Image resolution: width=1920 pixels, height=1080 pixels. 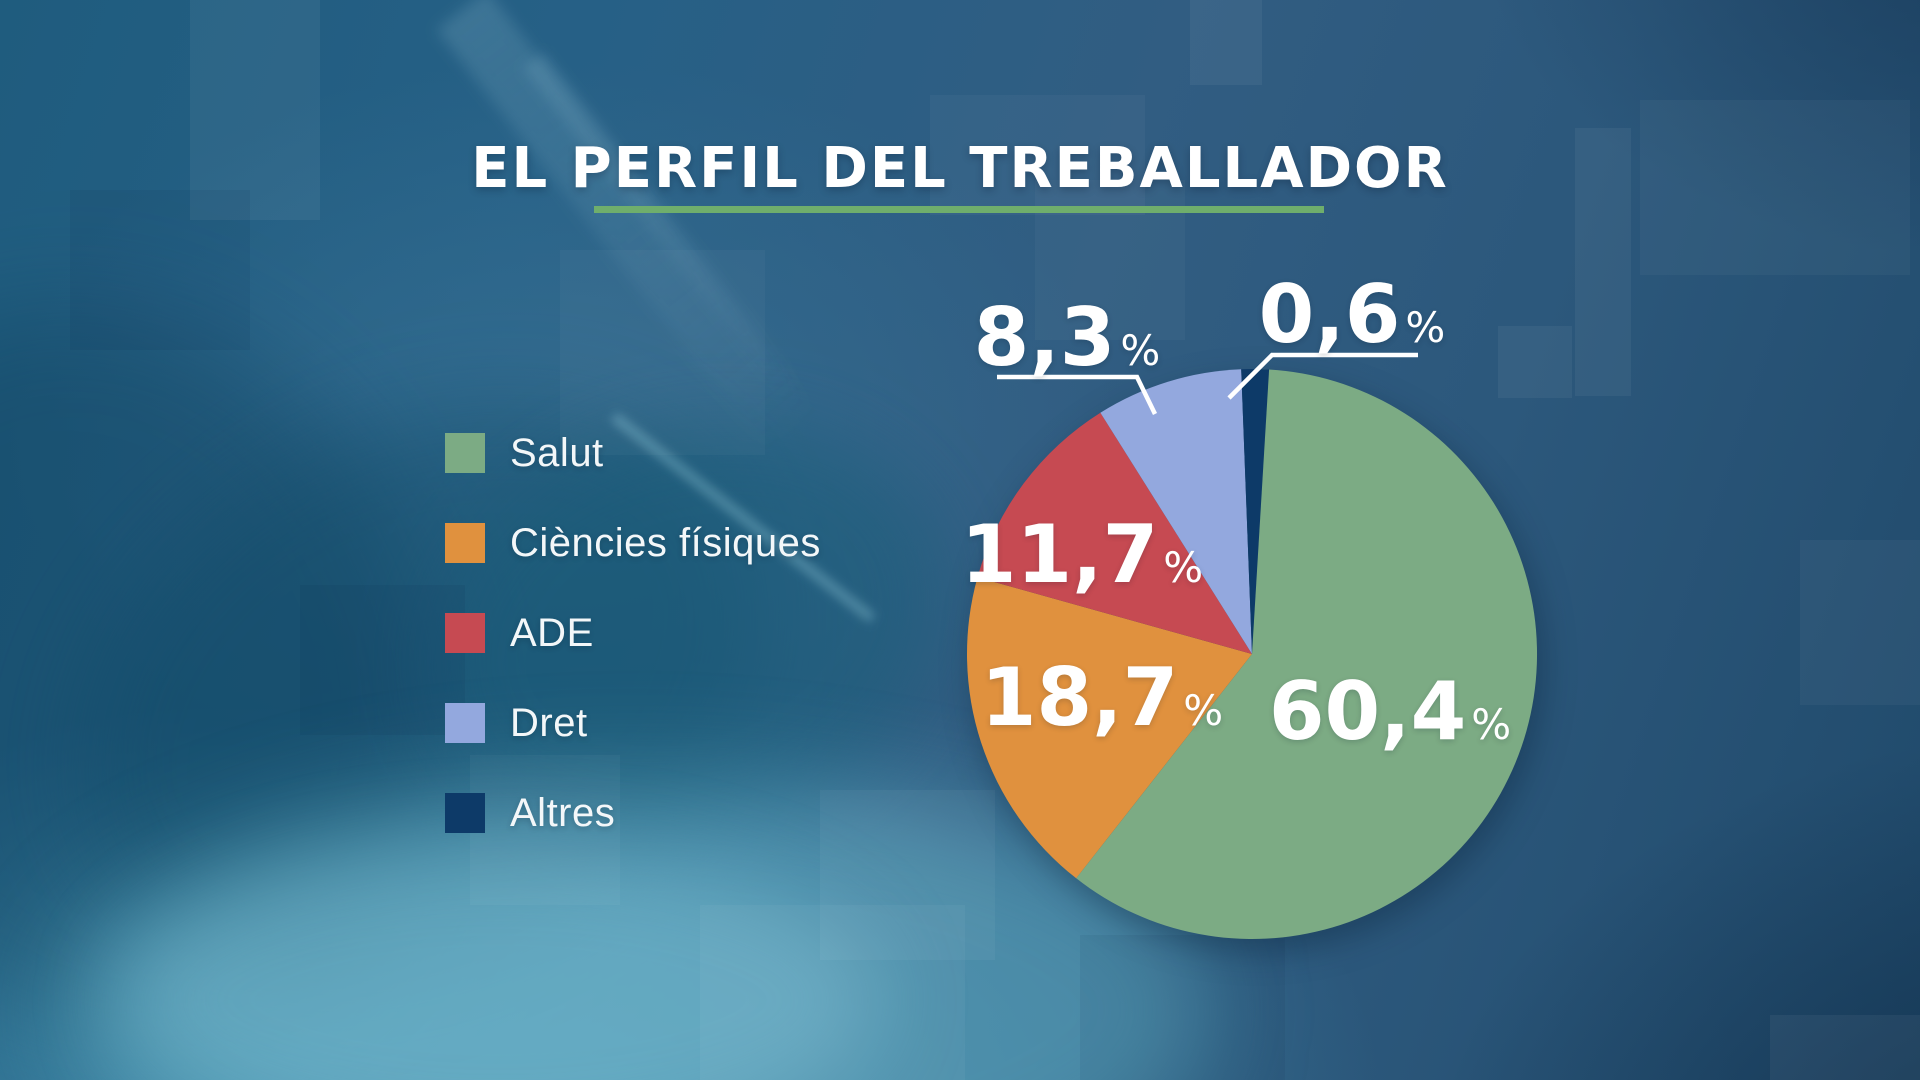 What do you see at coordinates (557, 452) in the screenshot?
I see `legend-label: Salut` at bounding box center [557, 452].